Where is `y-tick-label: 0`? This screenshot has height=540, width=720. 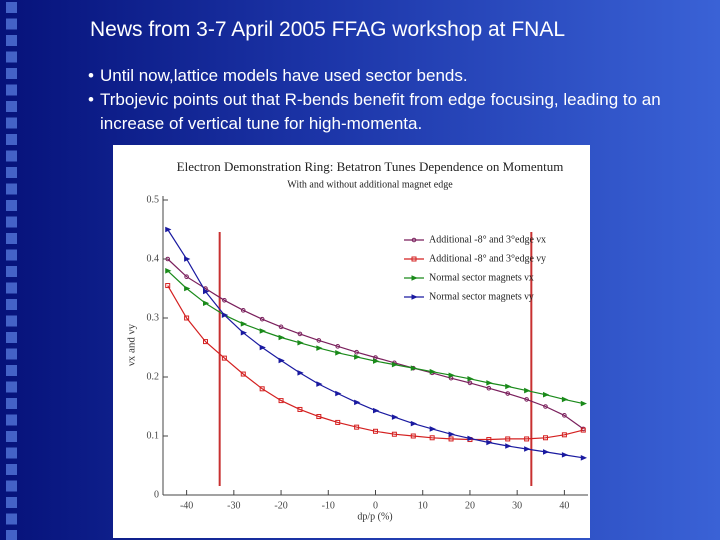 y-tick-label: 0 is located at coordinates (156, 494).